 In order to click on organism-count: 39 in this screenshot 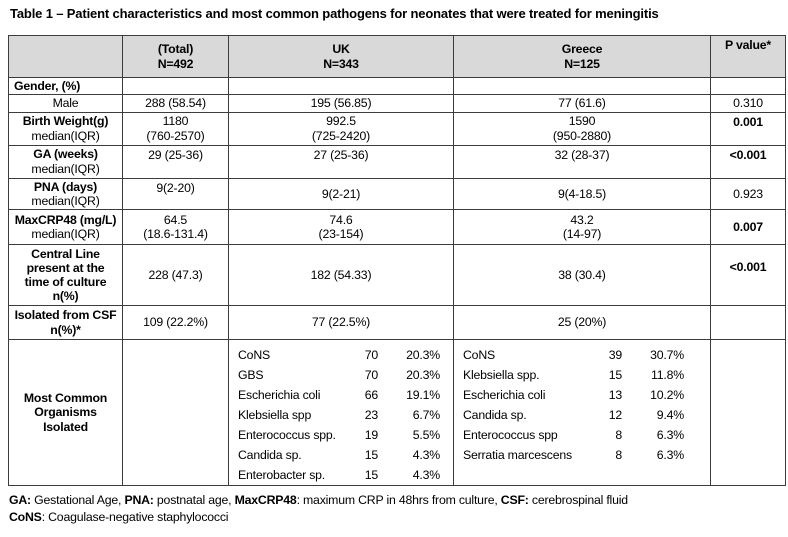, I will do `click(615, 355)`.